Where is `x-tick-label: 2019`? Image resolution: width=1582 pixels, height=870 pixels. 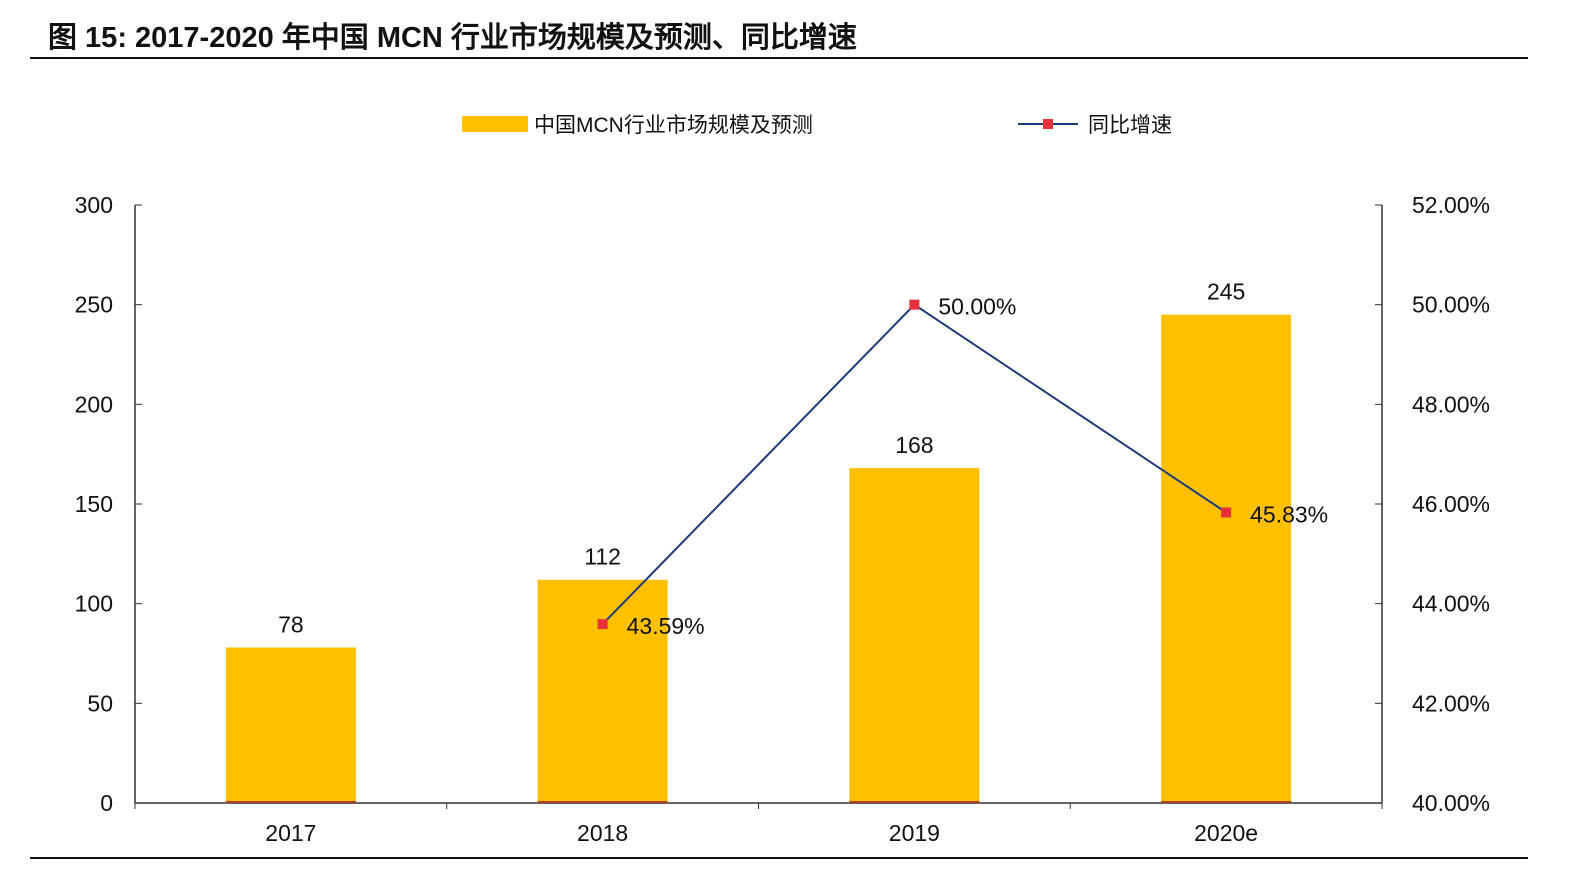 x-tick-label: 2019 is located at coordinates (914, 833).